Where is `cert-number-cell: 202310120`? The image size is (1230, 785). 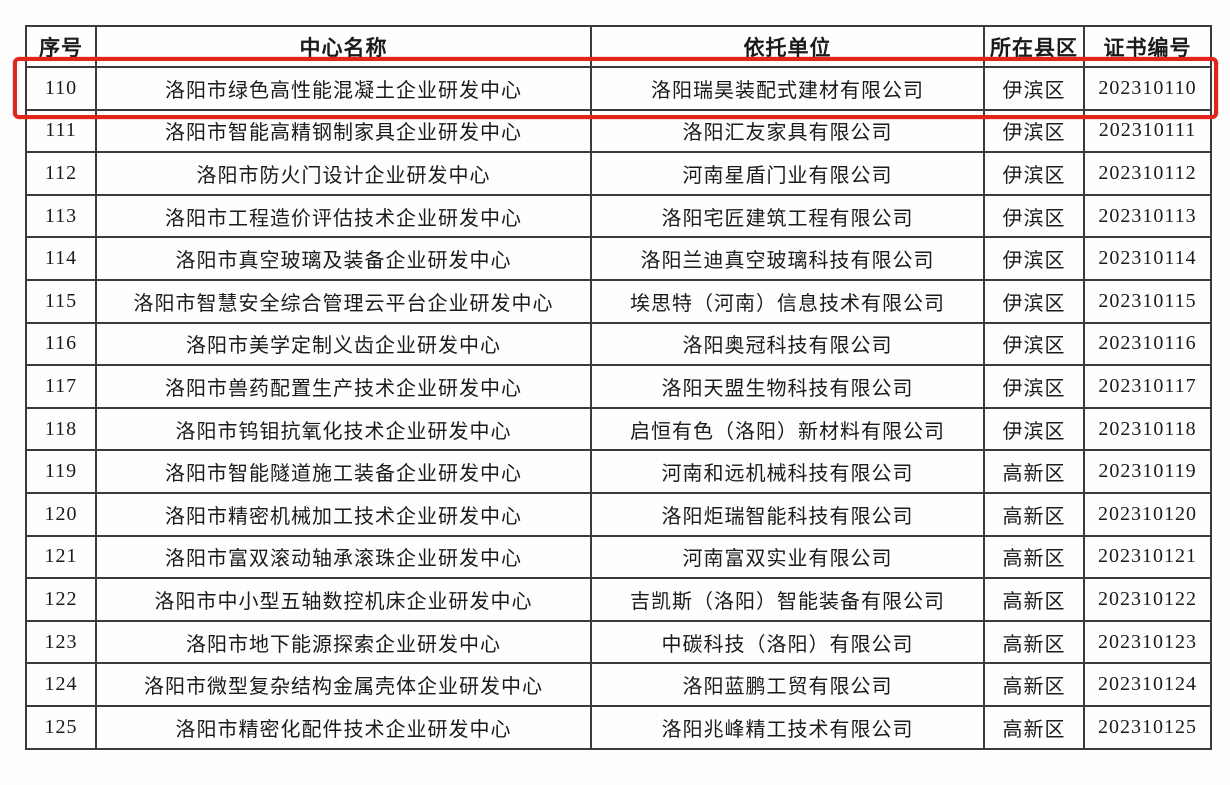 cert-number-cell: 202310120 is located at coordinates (1147, 514).